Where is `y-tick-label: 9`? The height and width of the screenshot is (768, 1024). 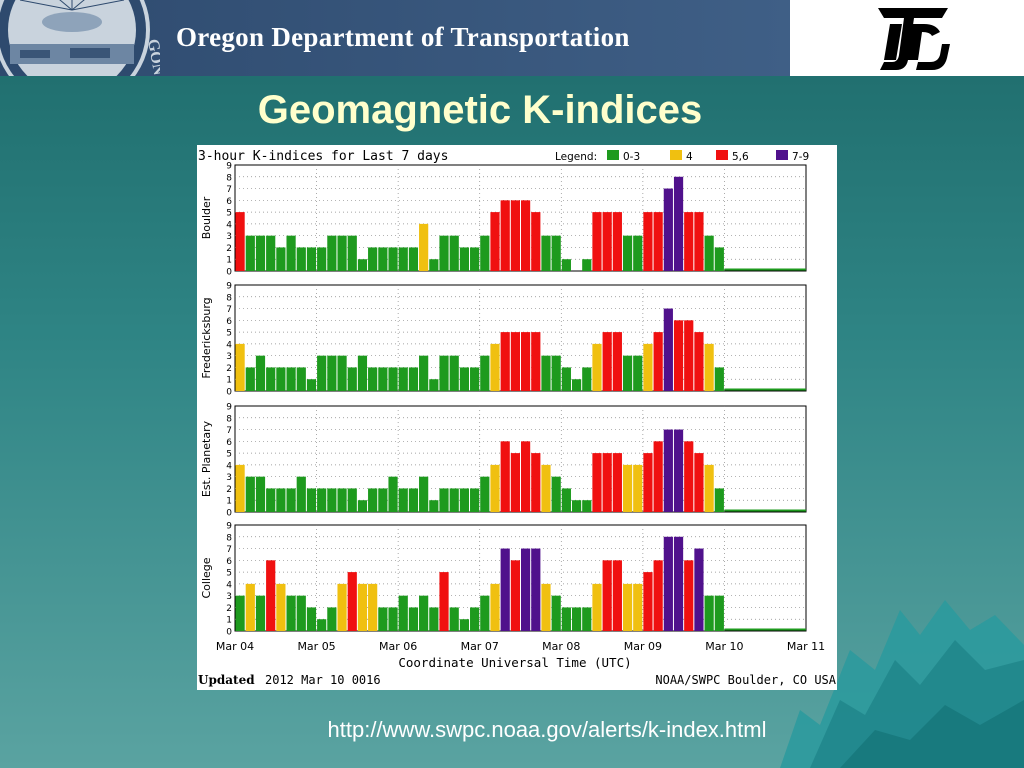 y-tick-label: 9 is located at coordinates (229, 408).